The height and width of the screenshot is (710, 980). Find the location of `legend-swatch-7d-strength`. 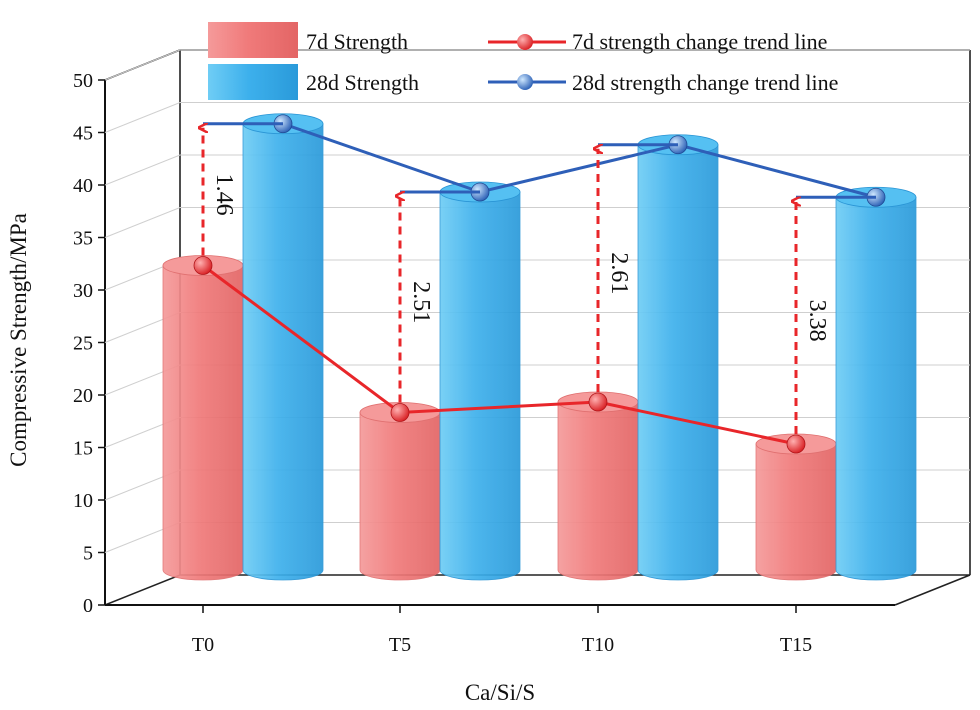

legend-swatch-7d-strength is located at coordinates (253, 40).